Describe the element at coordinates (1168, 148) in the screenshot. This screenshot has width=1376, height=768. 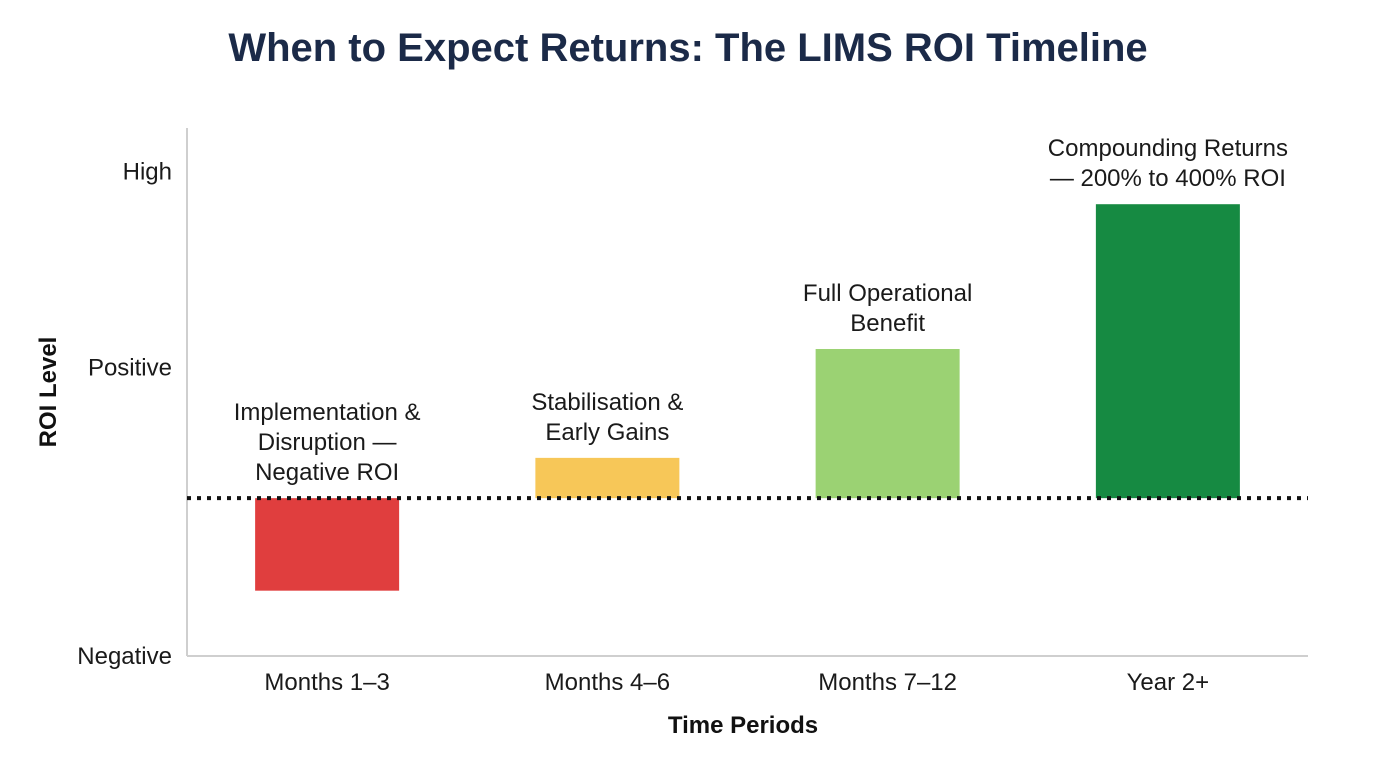
I see `bar-label-3-line-0: Compounding Returns` at that location.